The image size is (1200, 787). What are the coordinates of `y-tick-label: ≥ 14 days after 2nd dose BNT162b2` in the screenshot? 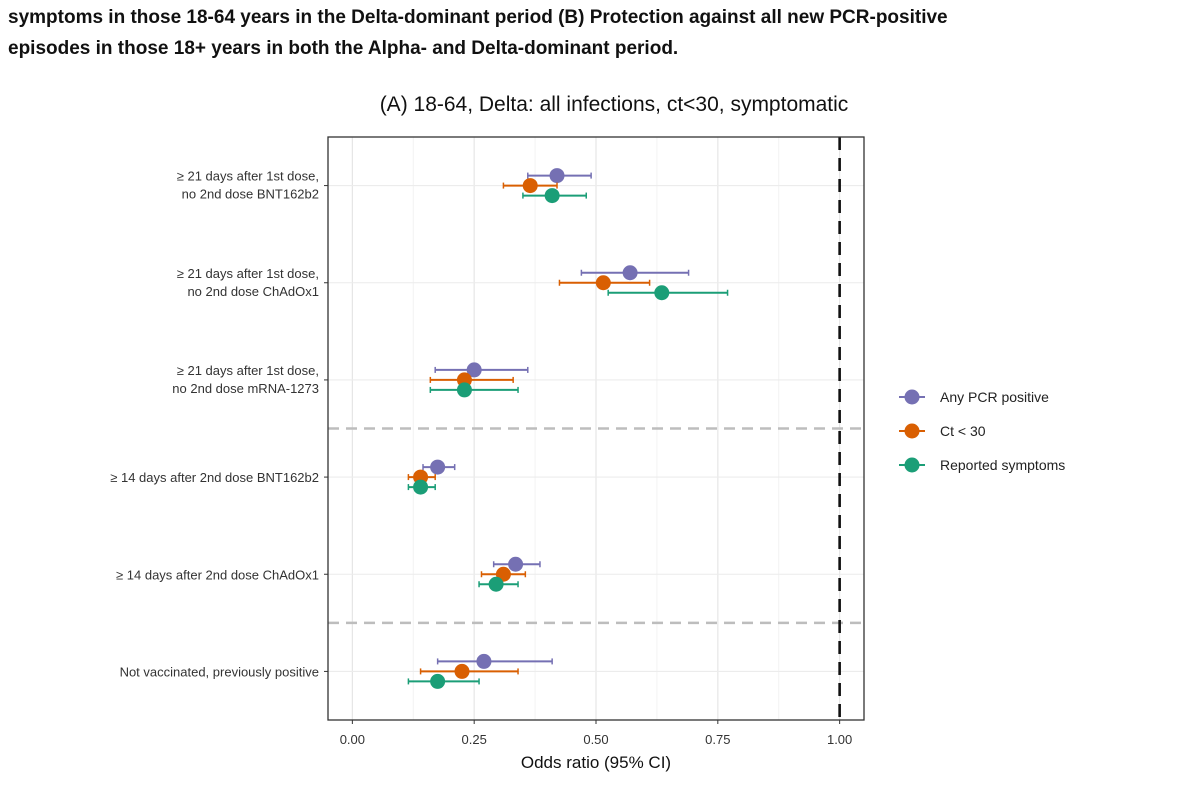 It's located at (214, 477).